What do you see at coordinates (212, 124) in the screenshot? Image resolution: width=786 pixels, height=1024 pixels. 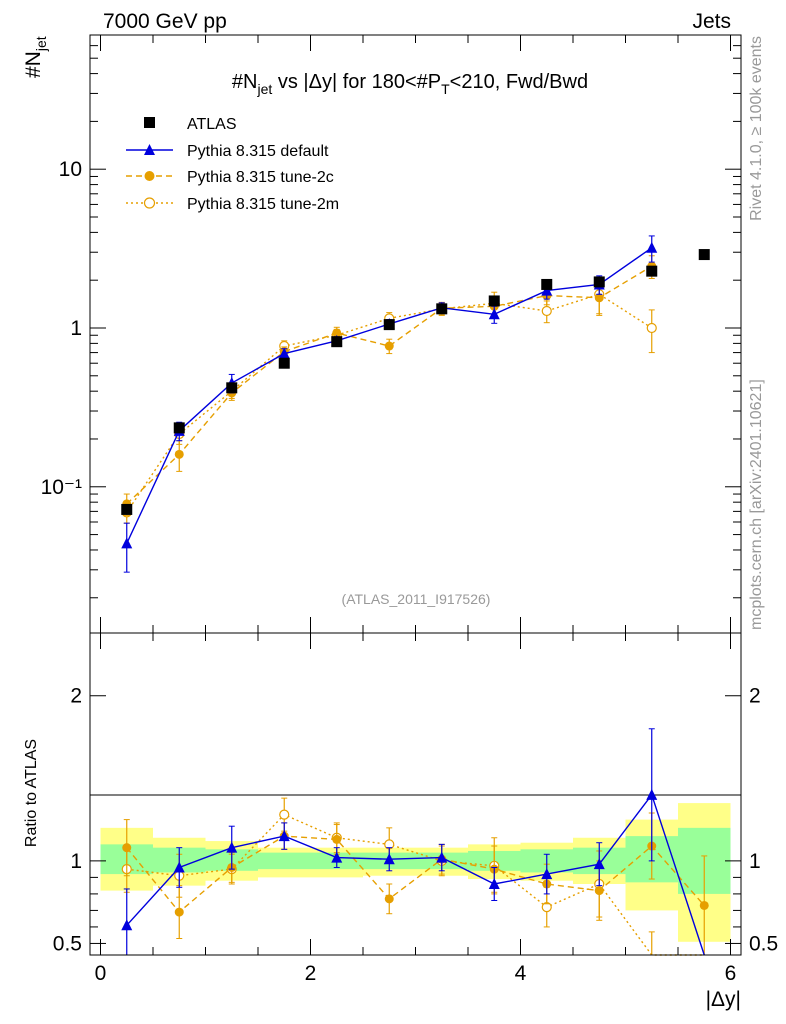 I see `legend-label-atlas: ATLAS` at bounding box center [212, 124].